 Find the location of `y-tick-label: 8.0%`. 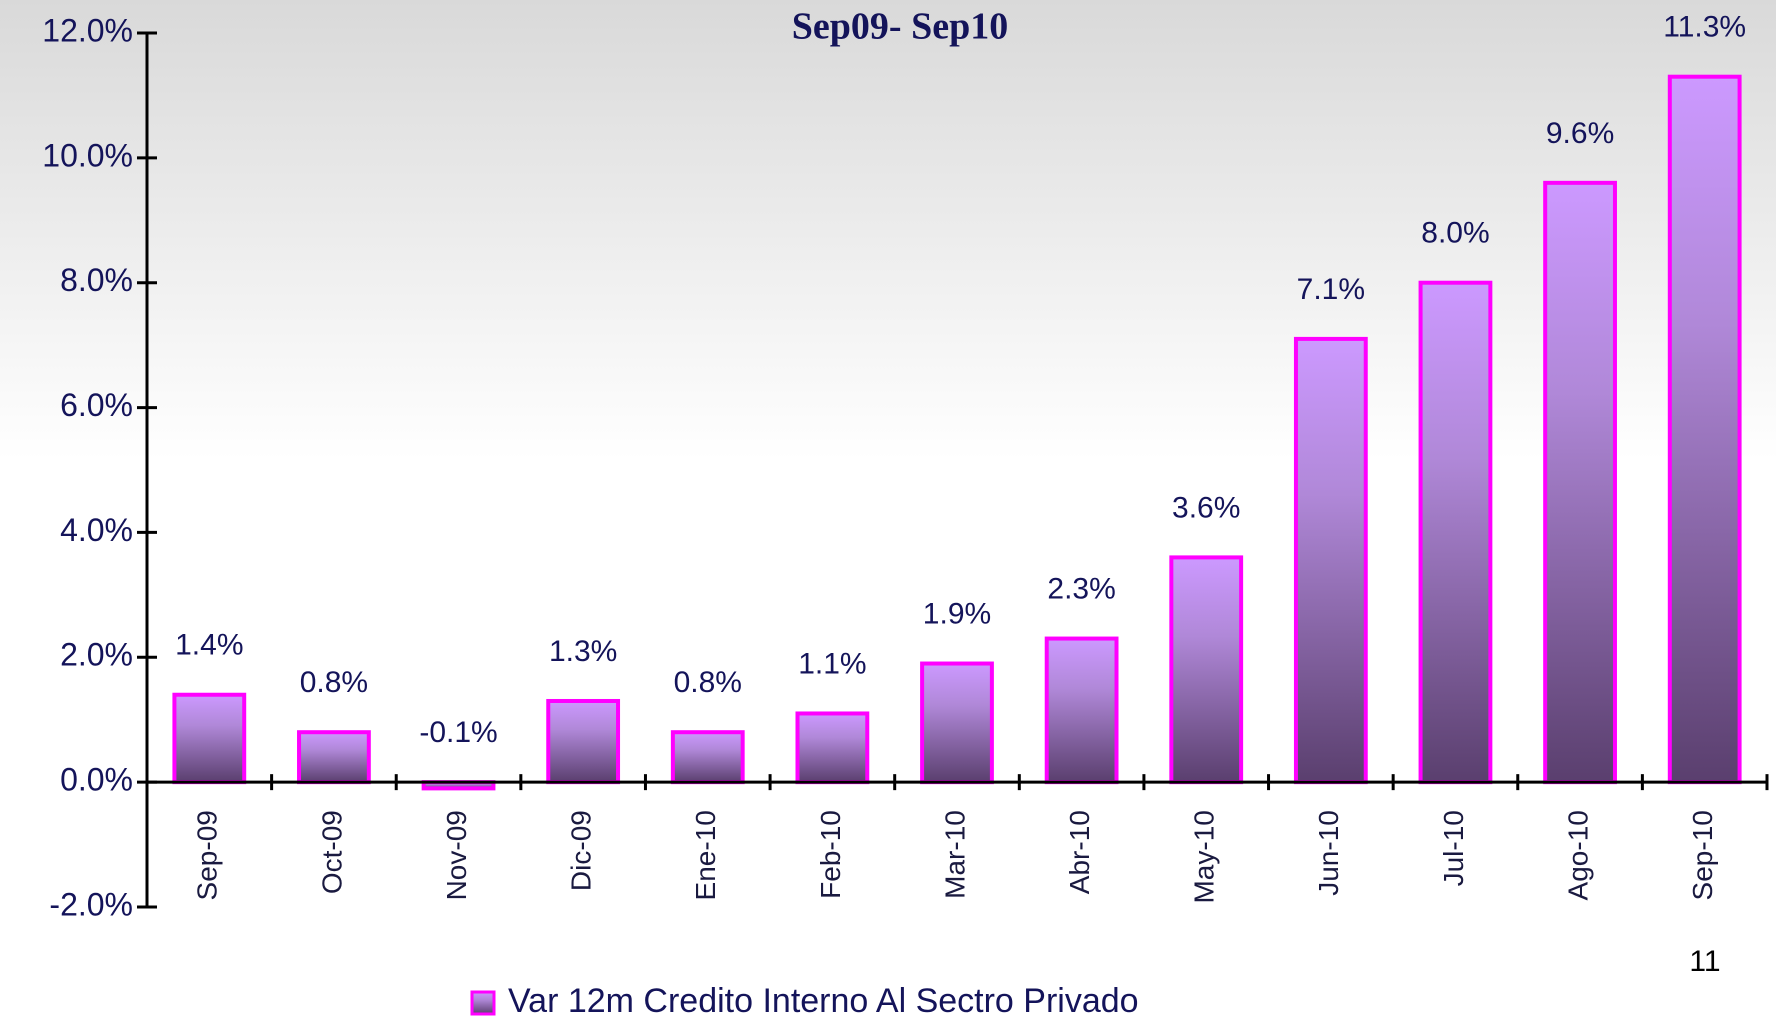

y-tick-label: 8.0% is located at coordinates (96, 280).